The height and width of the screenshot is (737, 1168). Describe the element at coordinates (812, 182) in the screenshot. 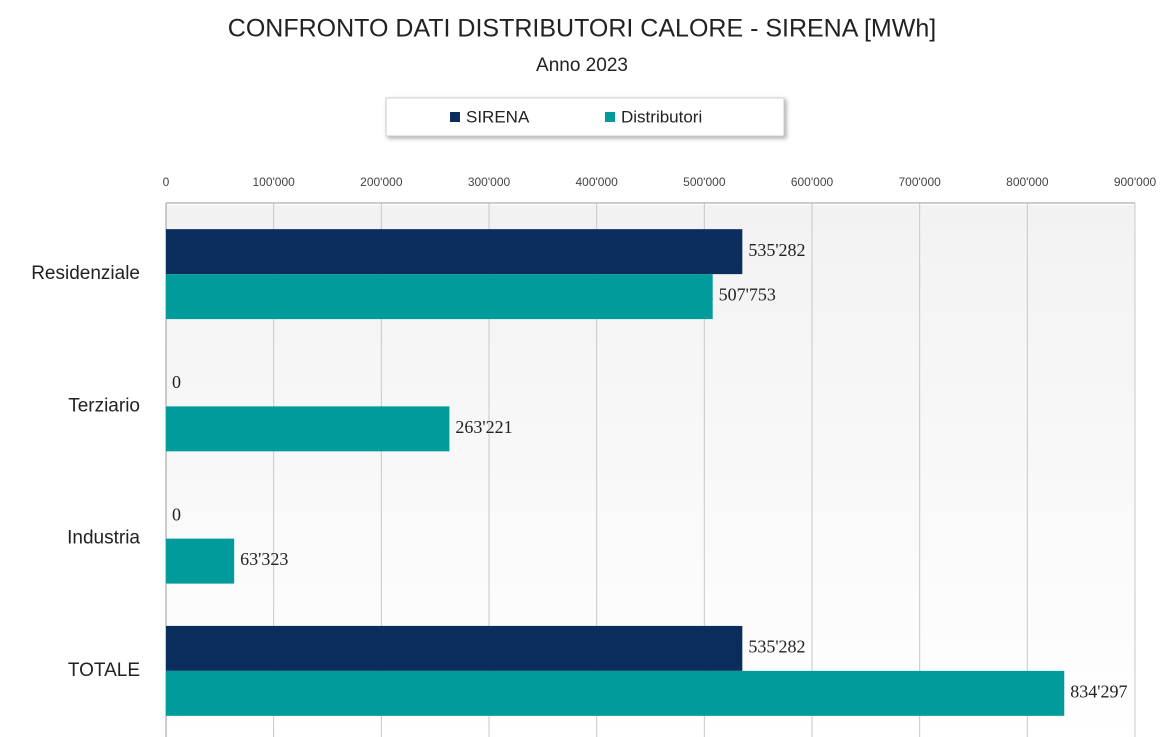

I see `x-tick-label: 600'000` at that location.